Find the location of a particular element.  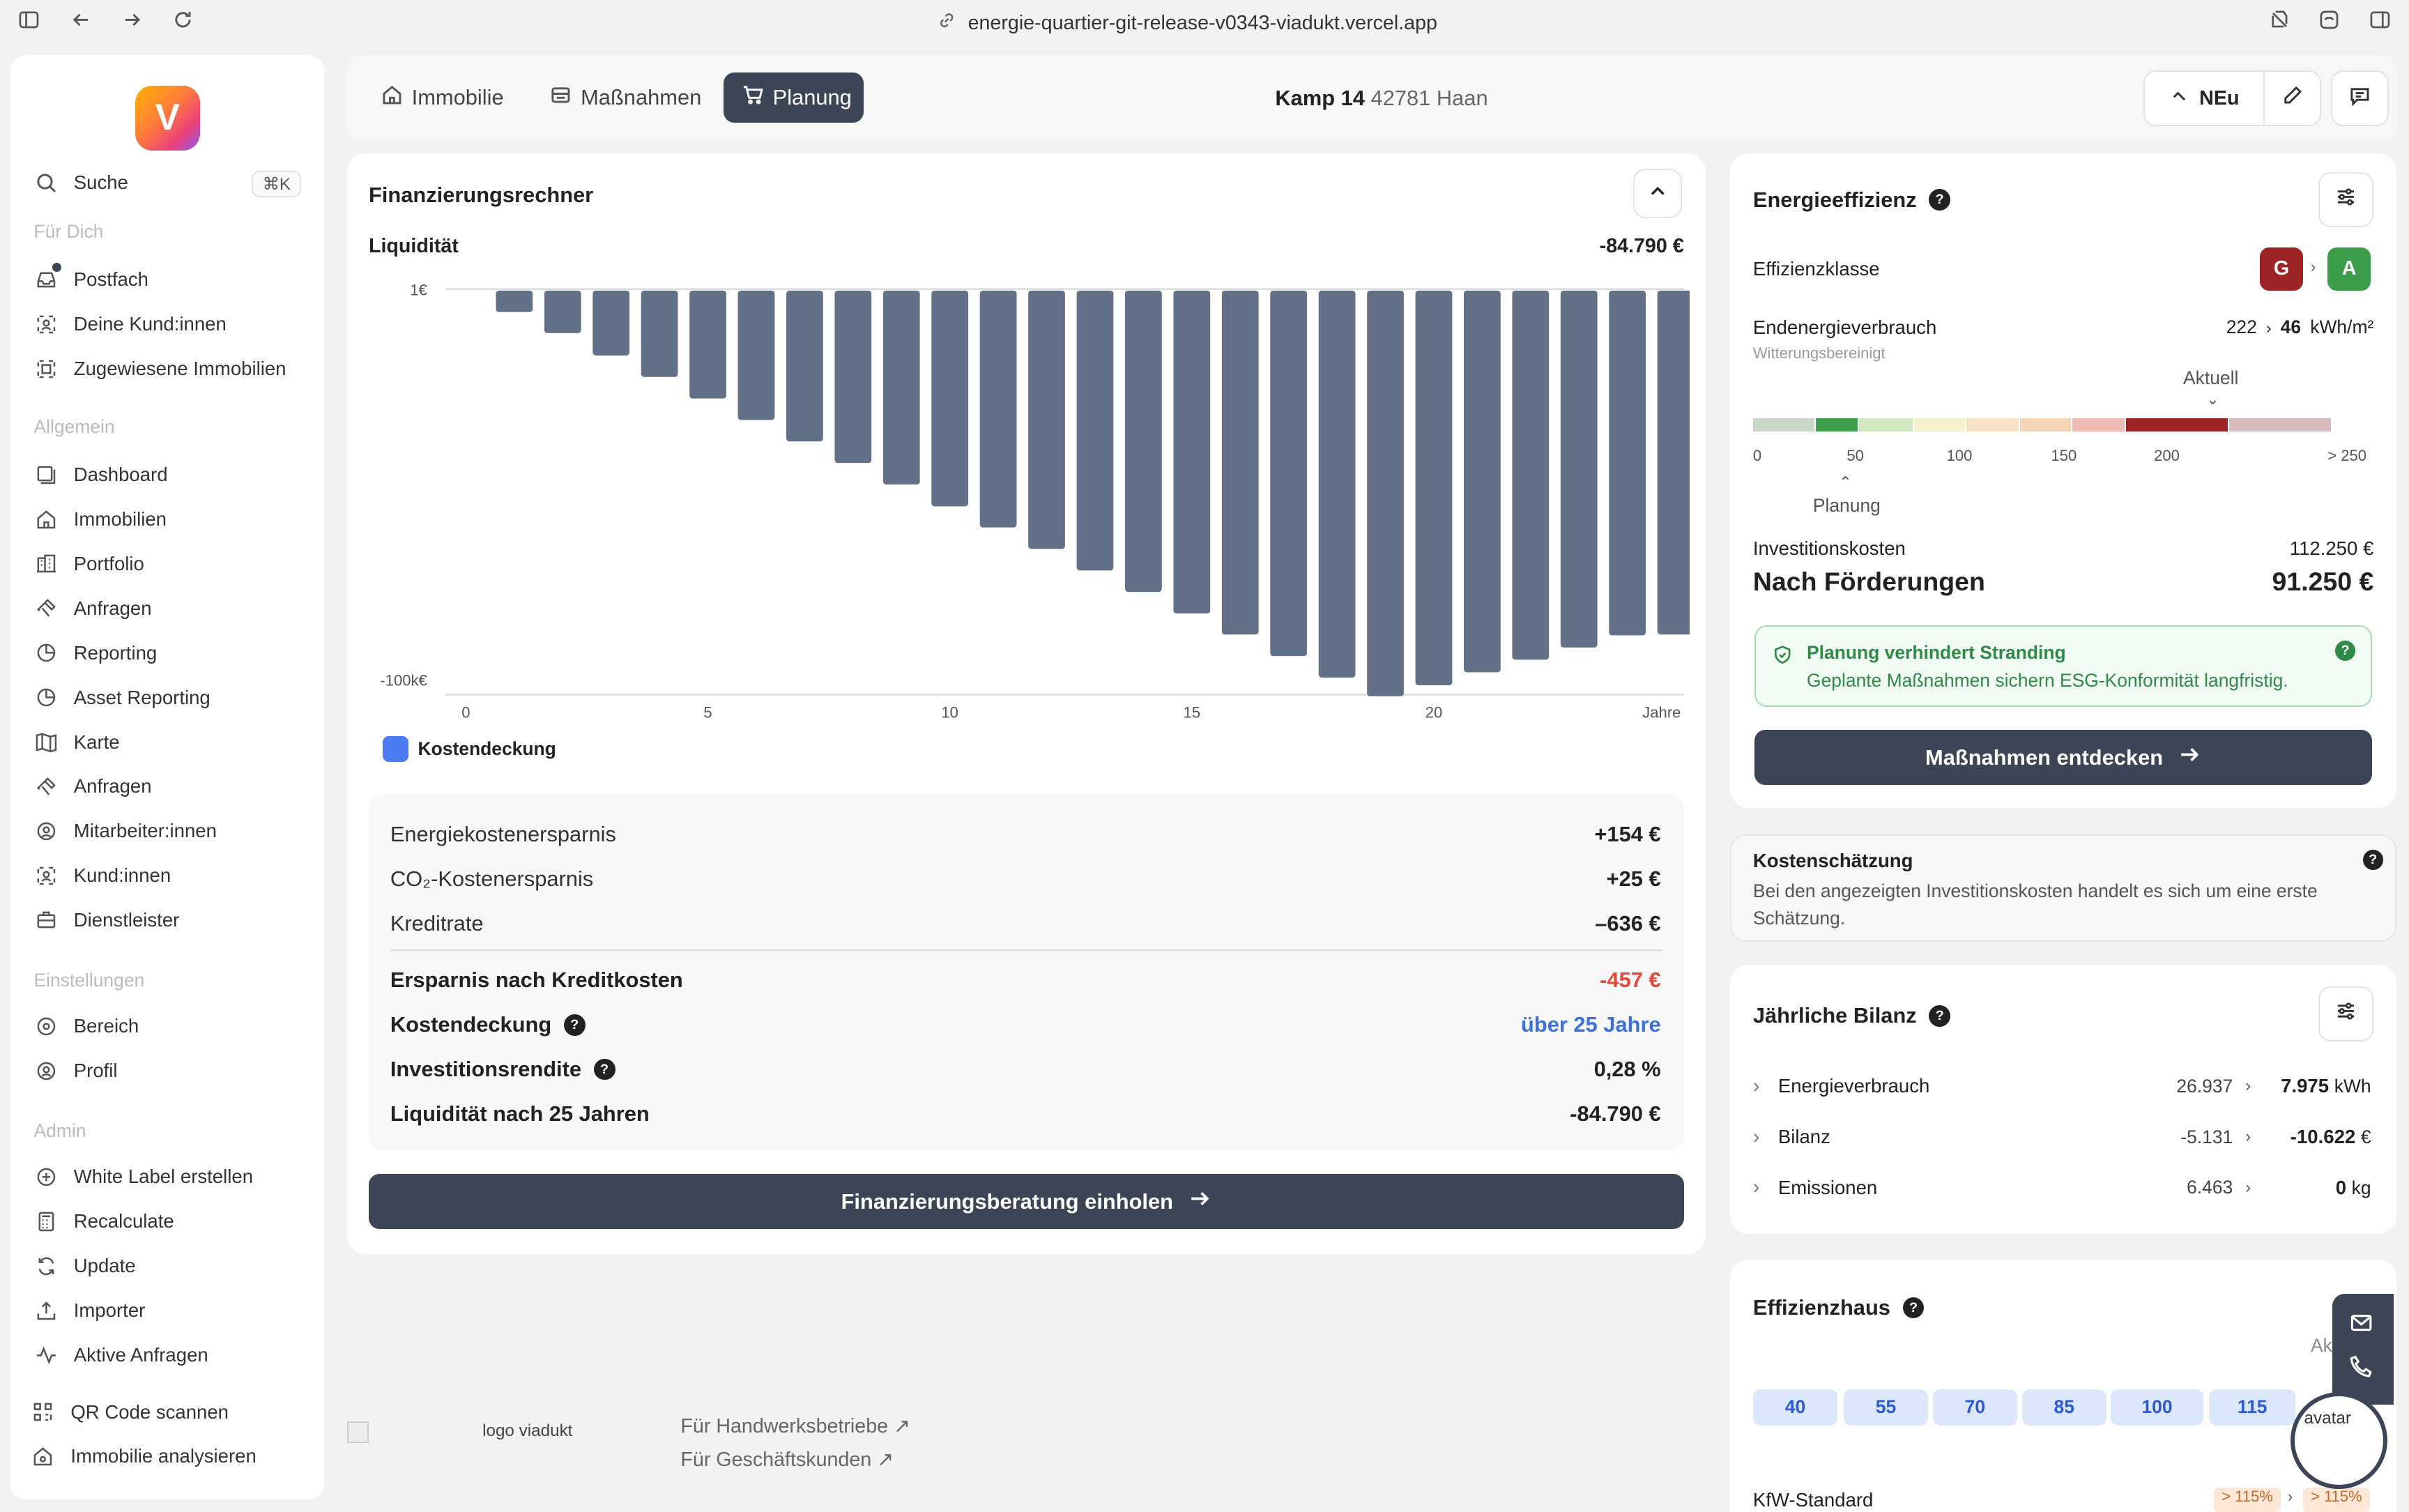

discover-measures-button: Maßnahmen entdecken is located at coordinates (2063, 757).